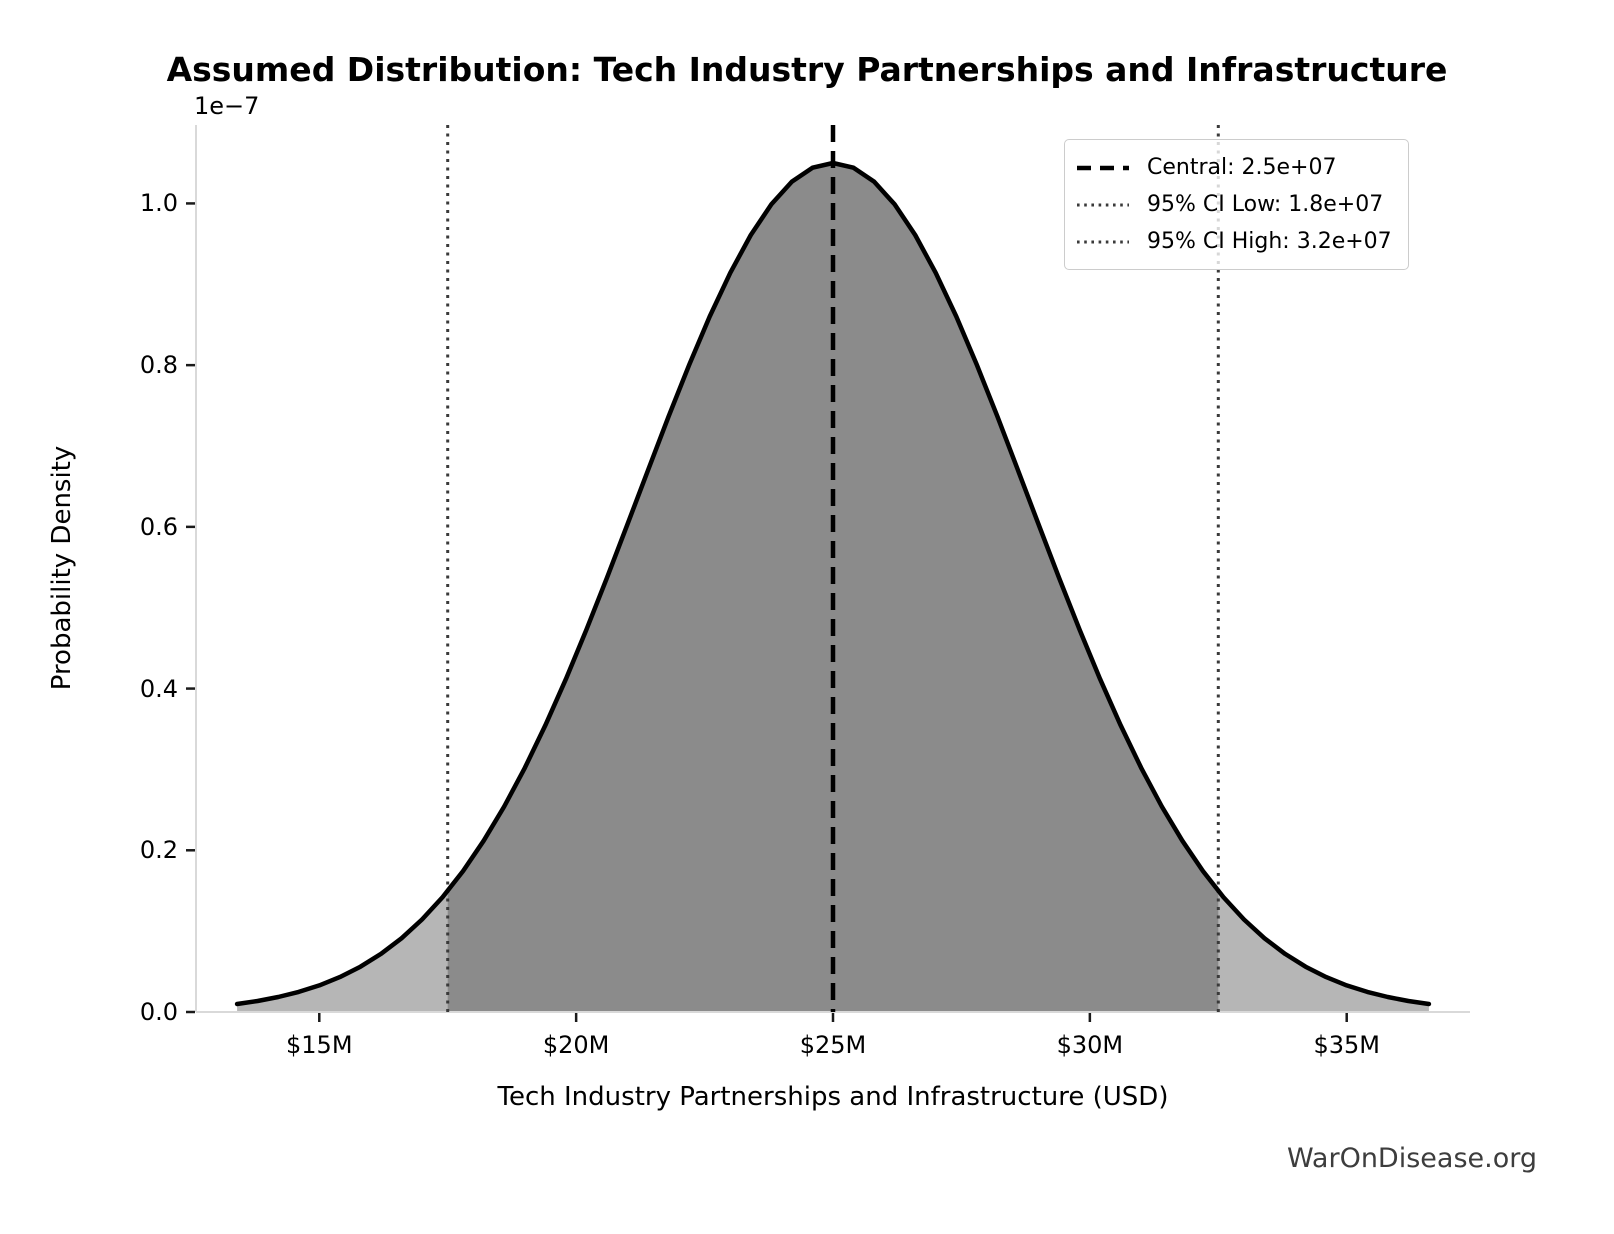  Describe the element at coordinates (158, 203) in the screenshot. I see `y-tick-label: 1.0` at that location.